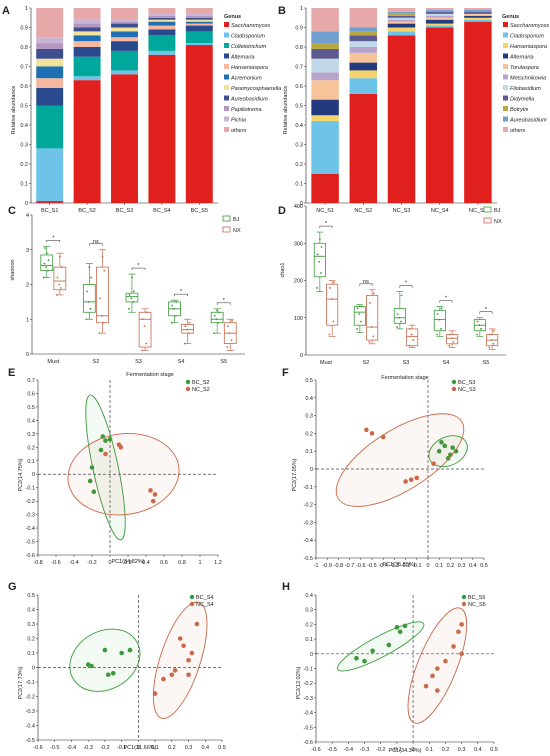 The height and width of the screenshot is (756, 550). Describe the element at coordinates (363, 33) in the screenshot. I see `panel-b-bar-NC_S2-Botrytis` at that location.